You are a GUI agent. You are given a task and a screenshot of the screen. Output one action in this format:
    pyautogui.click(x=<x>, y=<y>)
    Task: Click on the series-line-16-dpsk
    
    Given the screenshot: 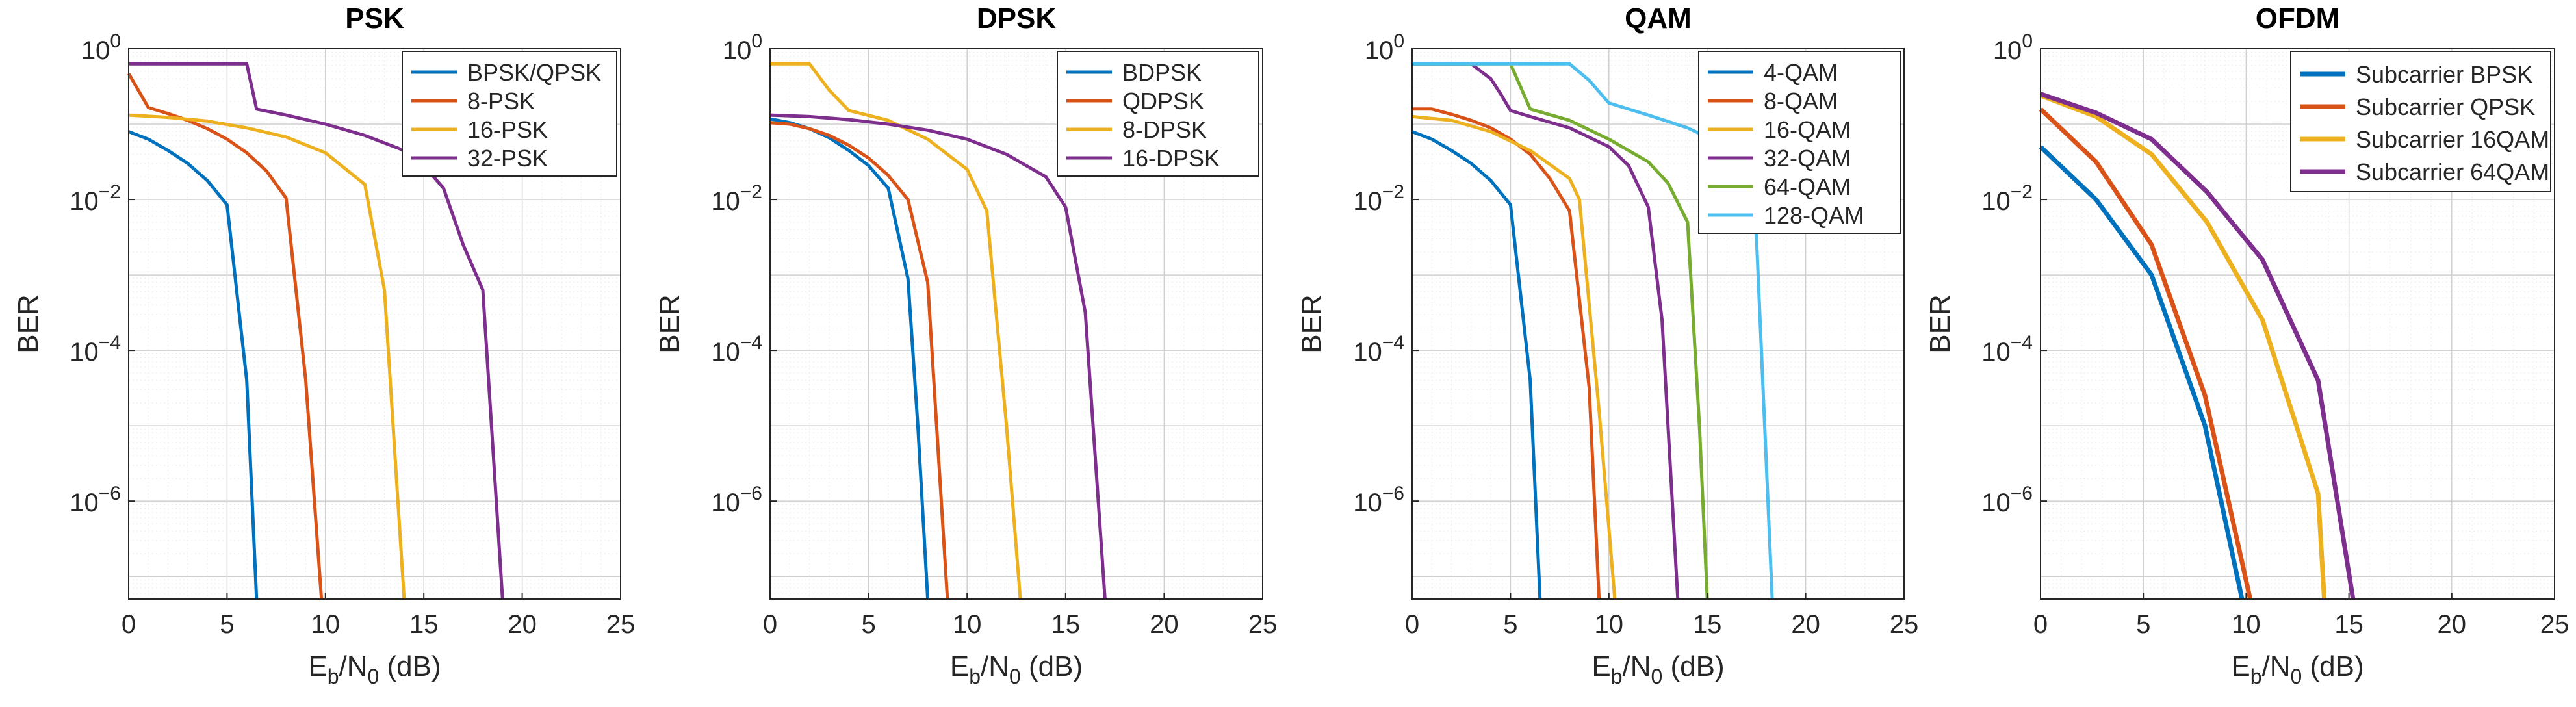 What is the action you would take?
    pyautogui.click(x=938, y=356)
    